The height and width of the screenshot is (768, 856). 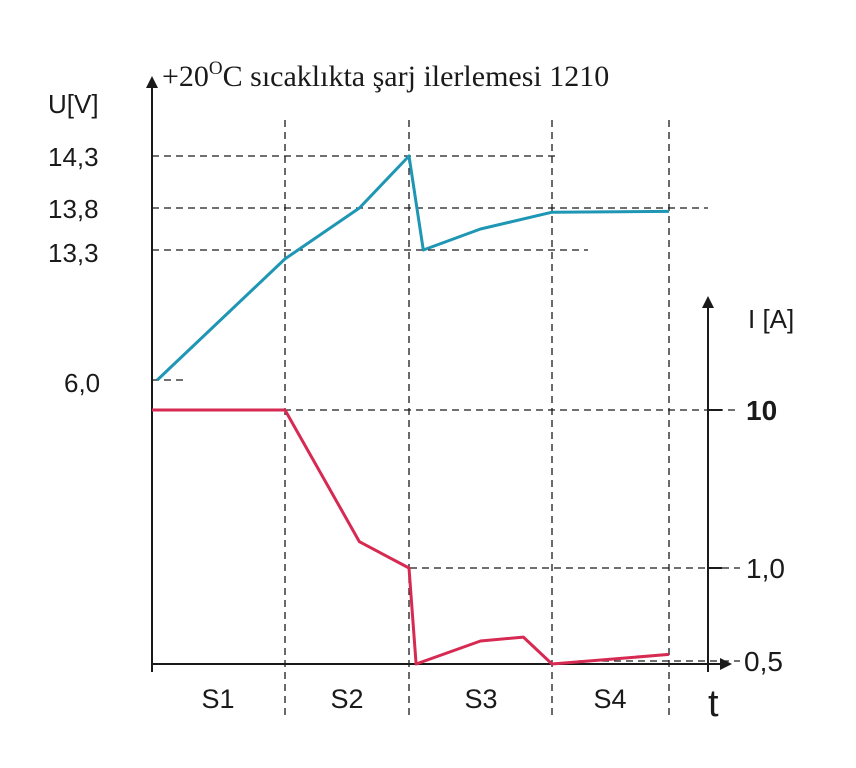 I want to click on title-superscript: O, so click(x=216, y=68).